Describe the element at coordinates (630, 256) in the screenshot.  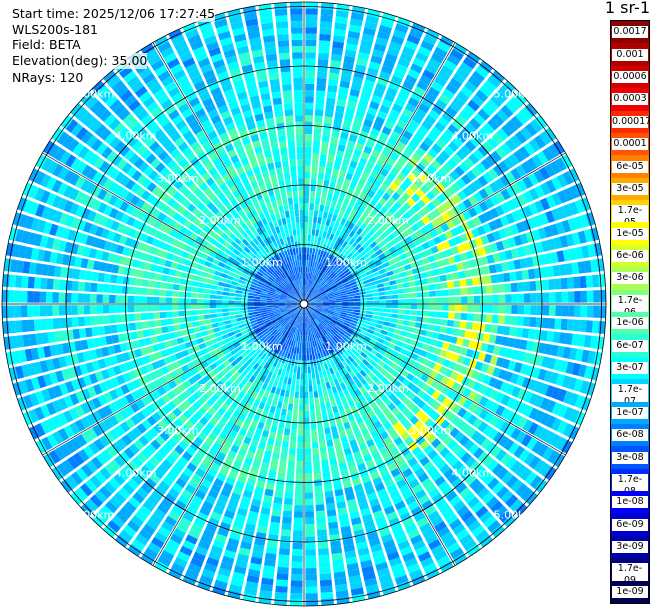
I see `colorbar-tick-label: 6e-06` at that location.